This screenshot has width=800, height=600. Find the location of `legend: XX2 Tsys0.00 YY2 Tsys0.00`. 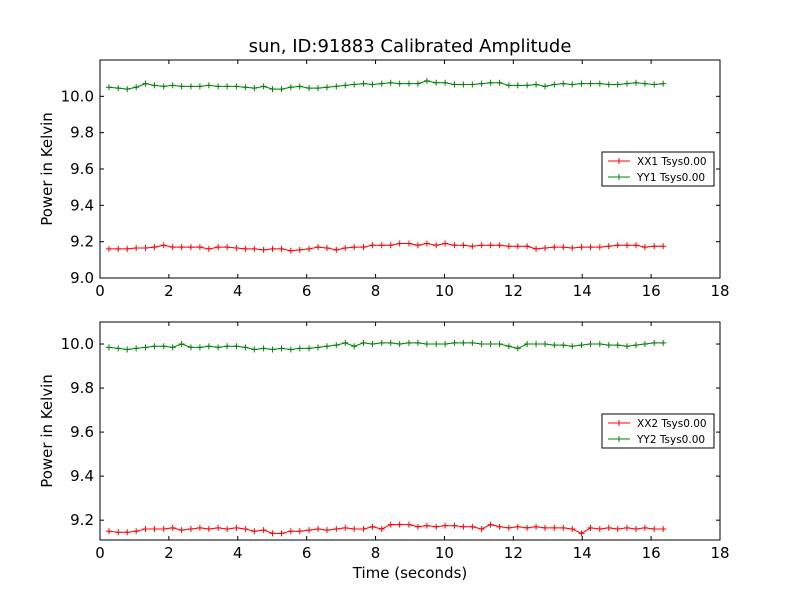

legend: XX2 Tsys0.00 YY2 Tsys0.00 is located at coordinates (658, 431).